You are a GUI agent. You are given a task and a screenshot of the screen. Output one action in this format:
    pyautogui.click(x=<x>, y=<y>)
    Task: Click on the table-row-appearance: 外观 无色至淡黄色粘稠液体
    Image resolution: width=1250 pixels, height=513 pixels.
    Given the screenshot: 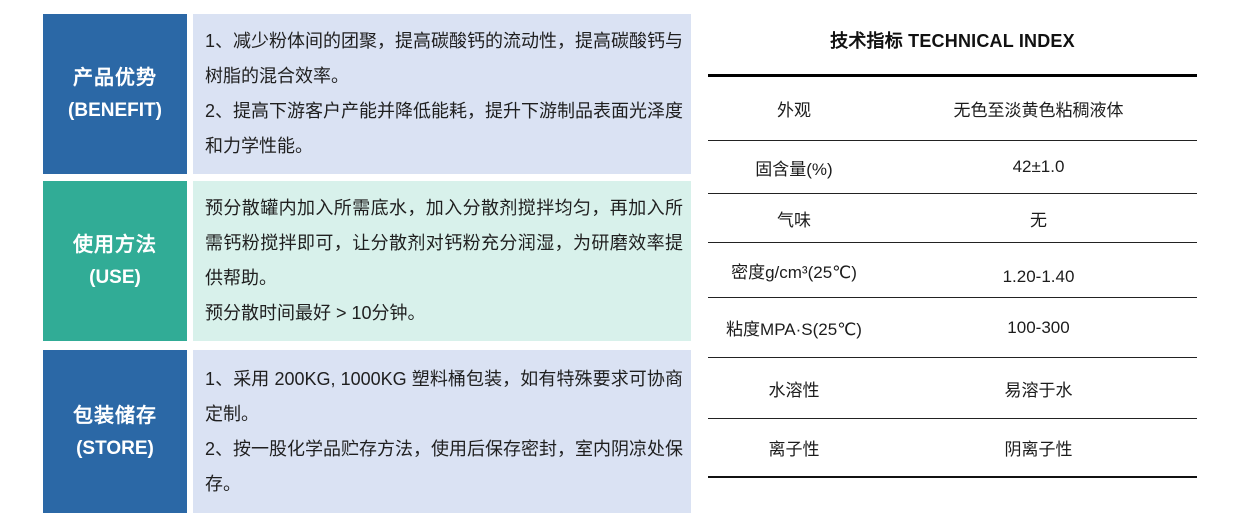 What is the action you would take?
    pyautogui.click(x=952, y=109)
    